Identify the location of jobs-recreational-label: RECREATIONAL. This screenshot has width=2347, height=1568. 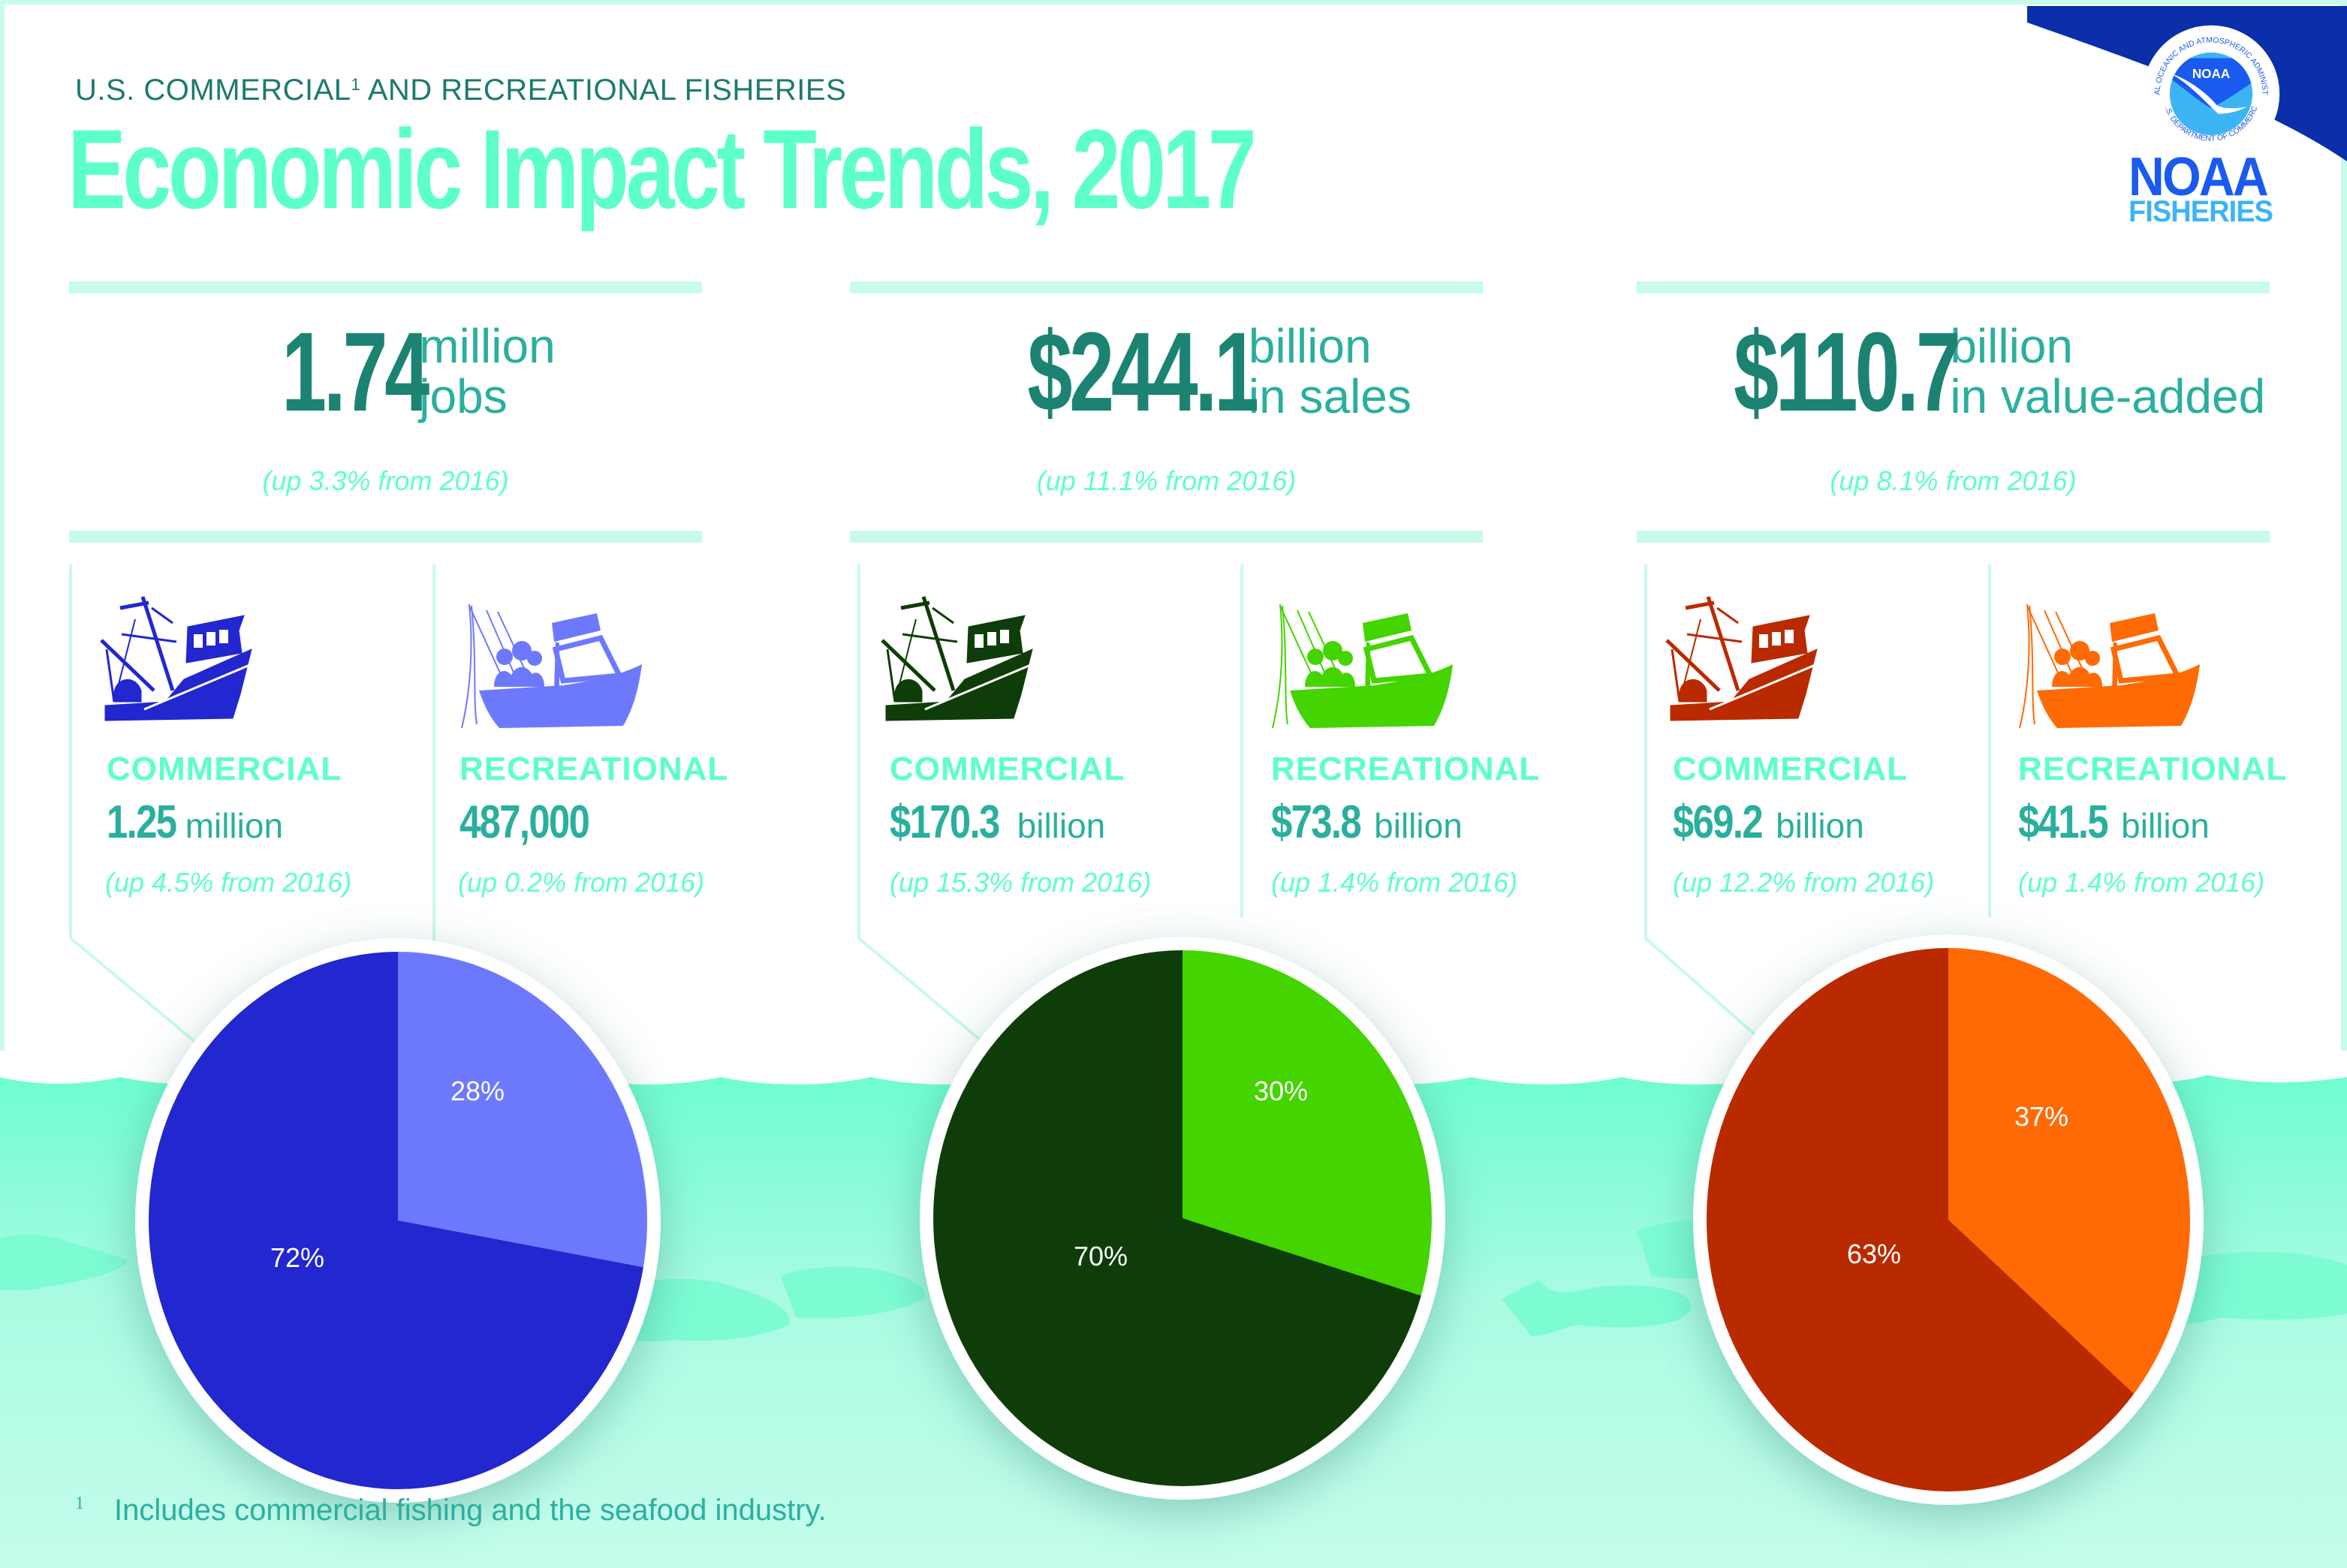
(594, 769).